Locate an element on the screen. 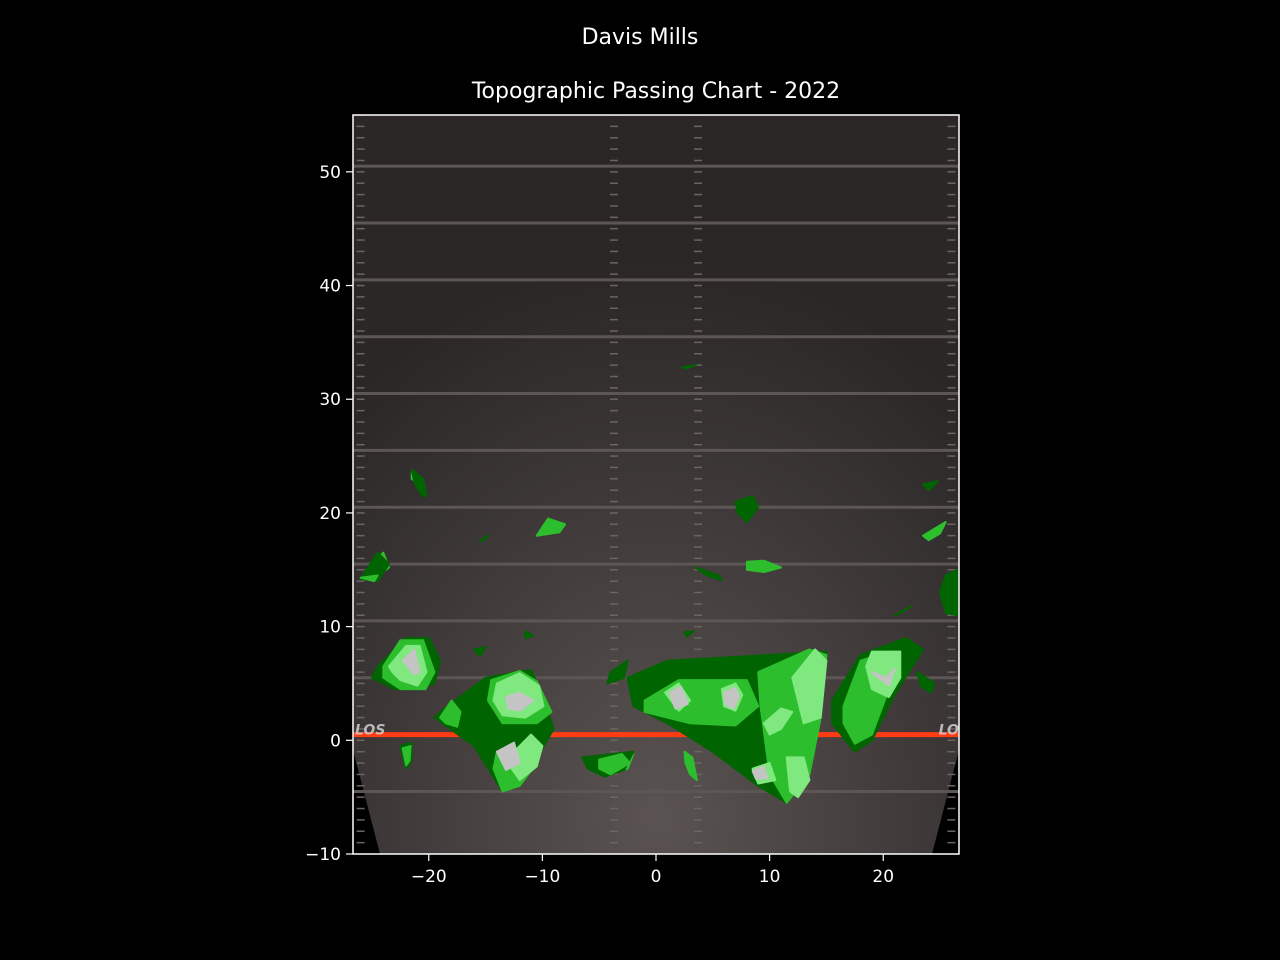  los-label-right: LOS is located at coordinates (954, 731).